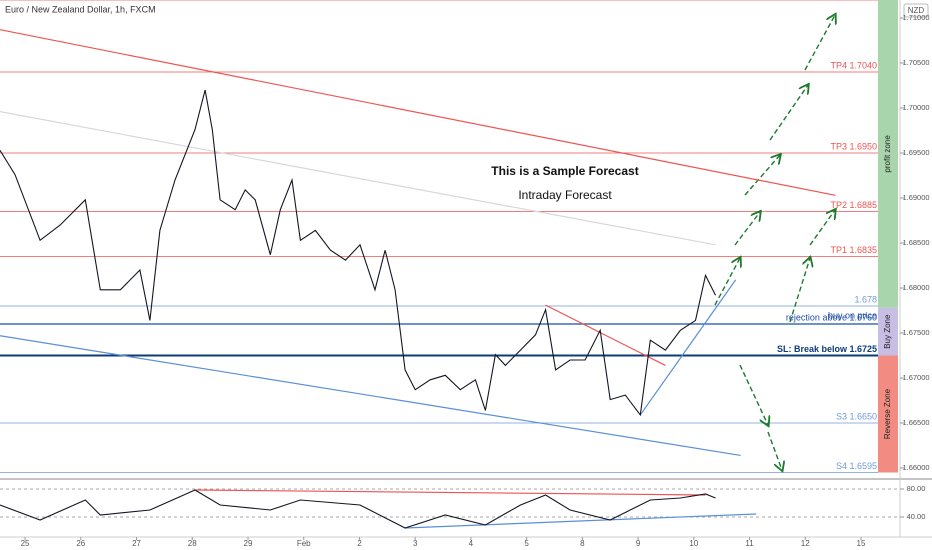  Describe the element at coordinates (915, 242) in the screenshot. I see `y-tick-label: 1.68500` at that location.